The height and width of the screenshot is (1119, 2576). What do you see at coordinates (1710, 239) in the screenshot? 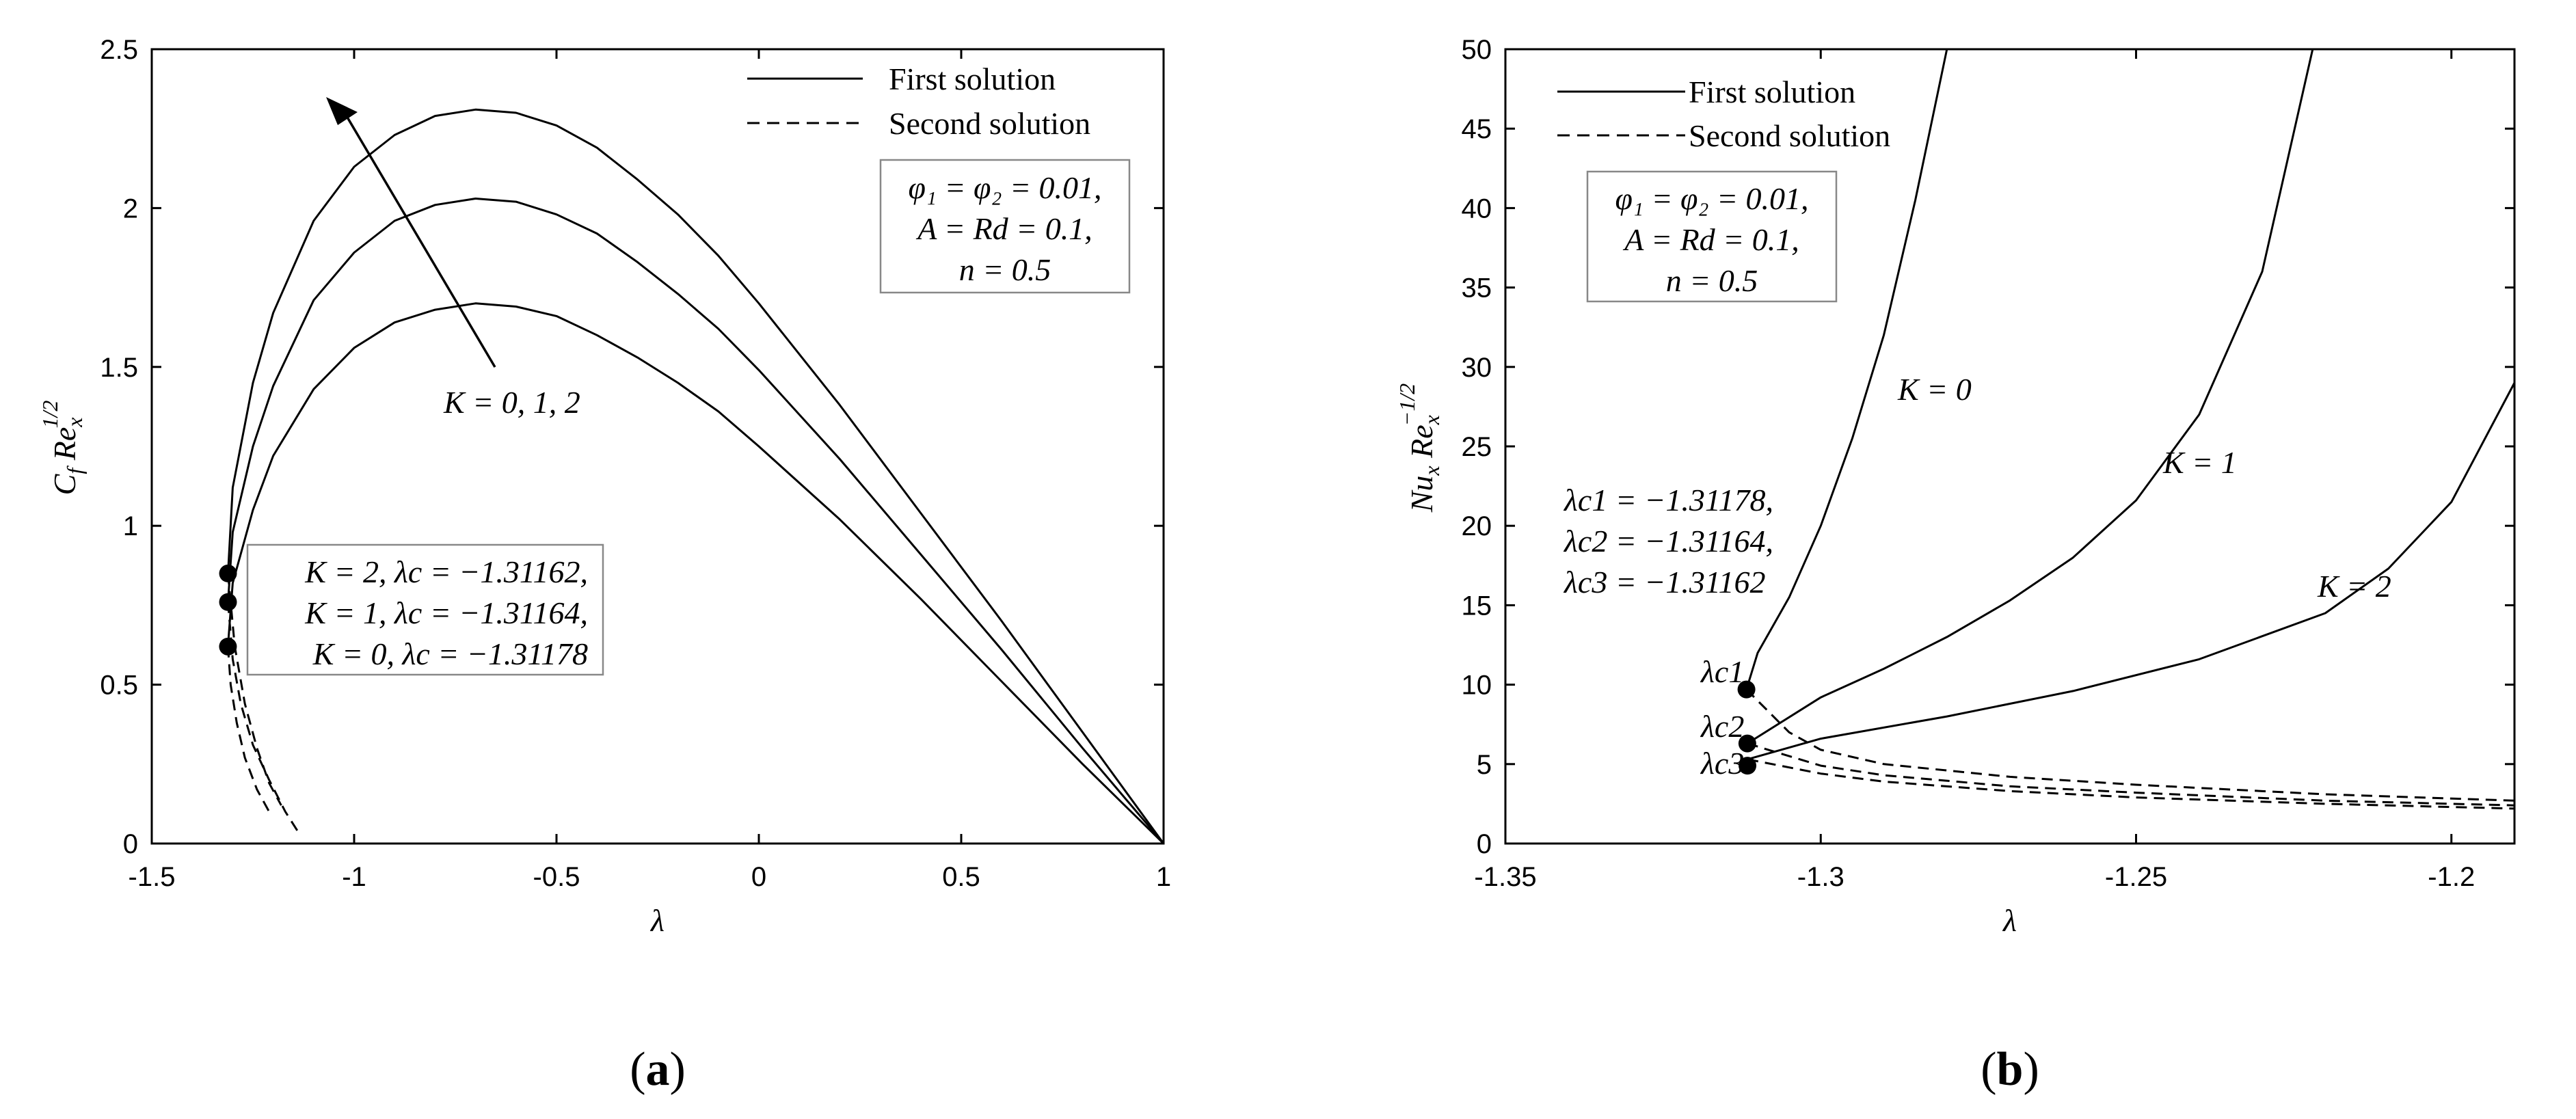
I see `param-line-2-b: A = Rd = 0.1,` at bounding box center [1710, 239].